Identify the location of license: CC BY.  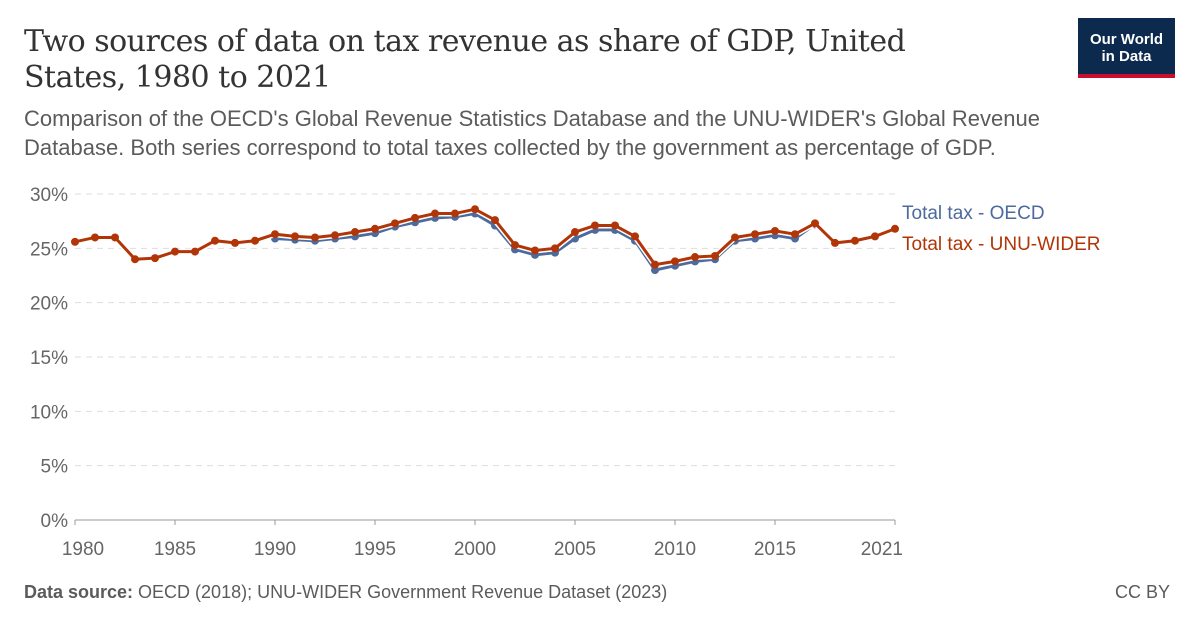
(1142, 592).